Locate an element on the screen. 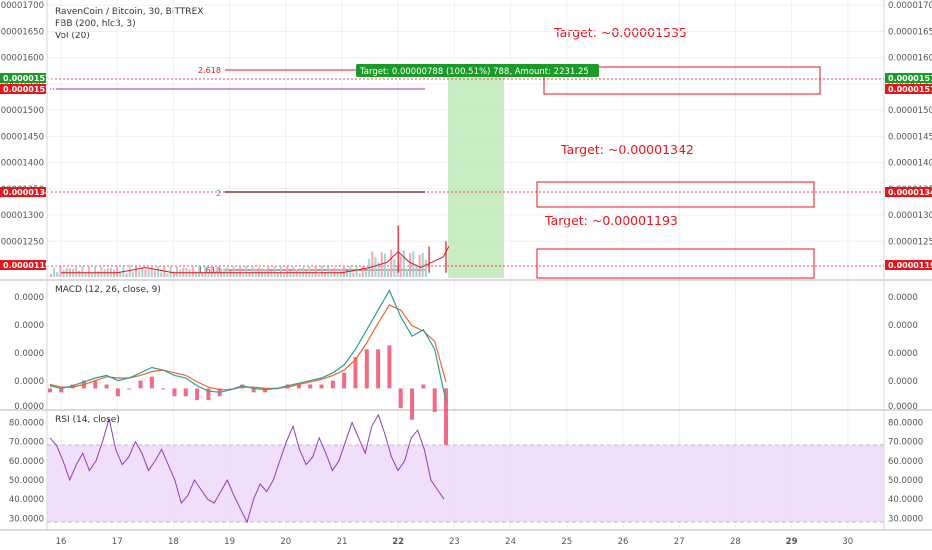  rsi-y-tick-right: 80.0000 is located at coordinates (905, 424).